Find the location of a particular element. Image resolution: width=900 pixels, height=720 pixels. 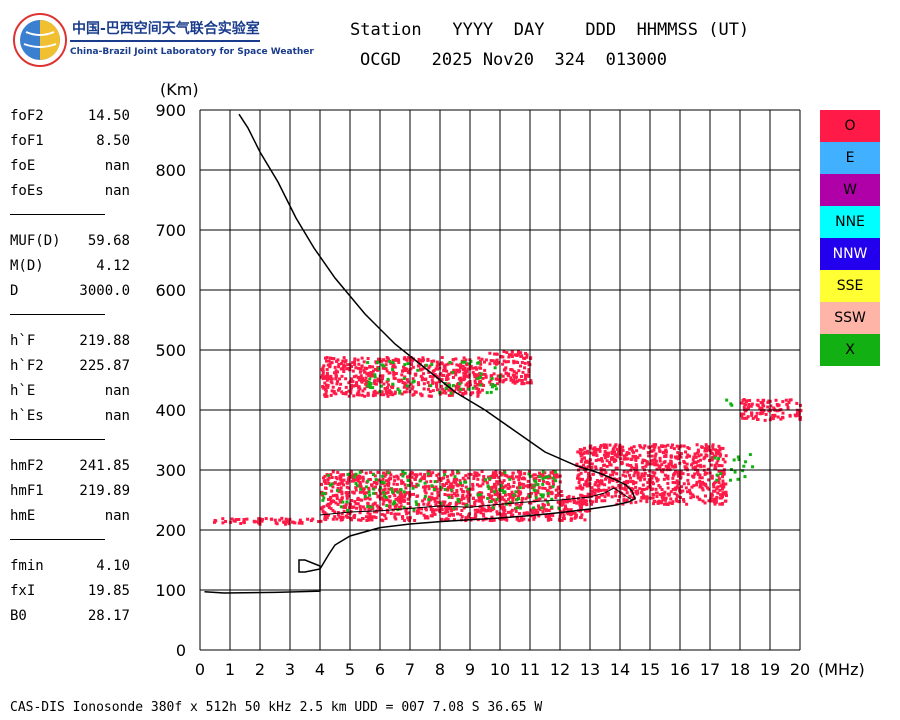

y-tick-label: 100 is located at coordinates (170, 590).